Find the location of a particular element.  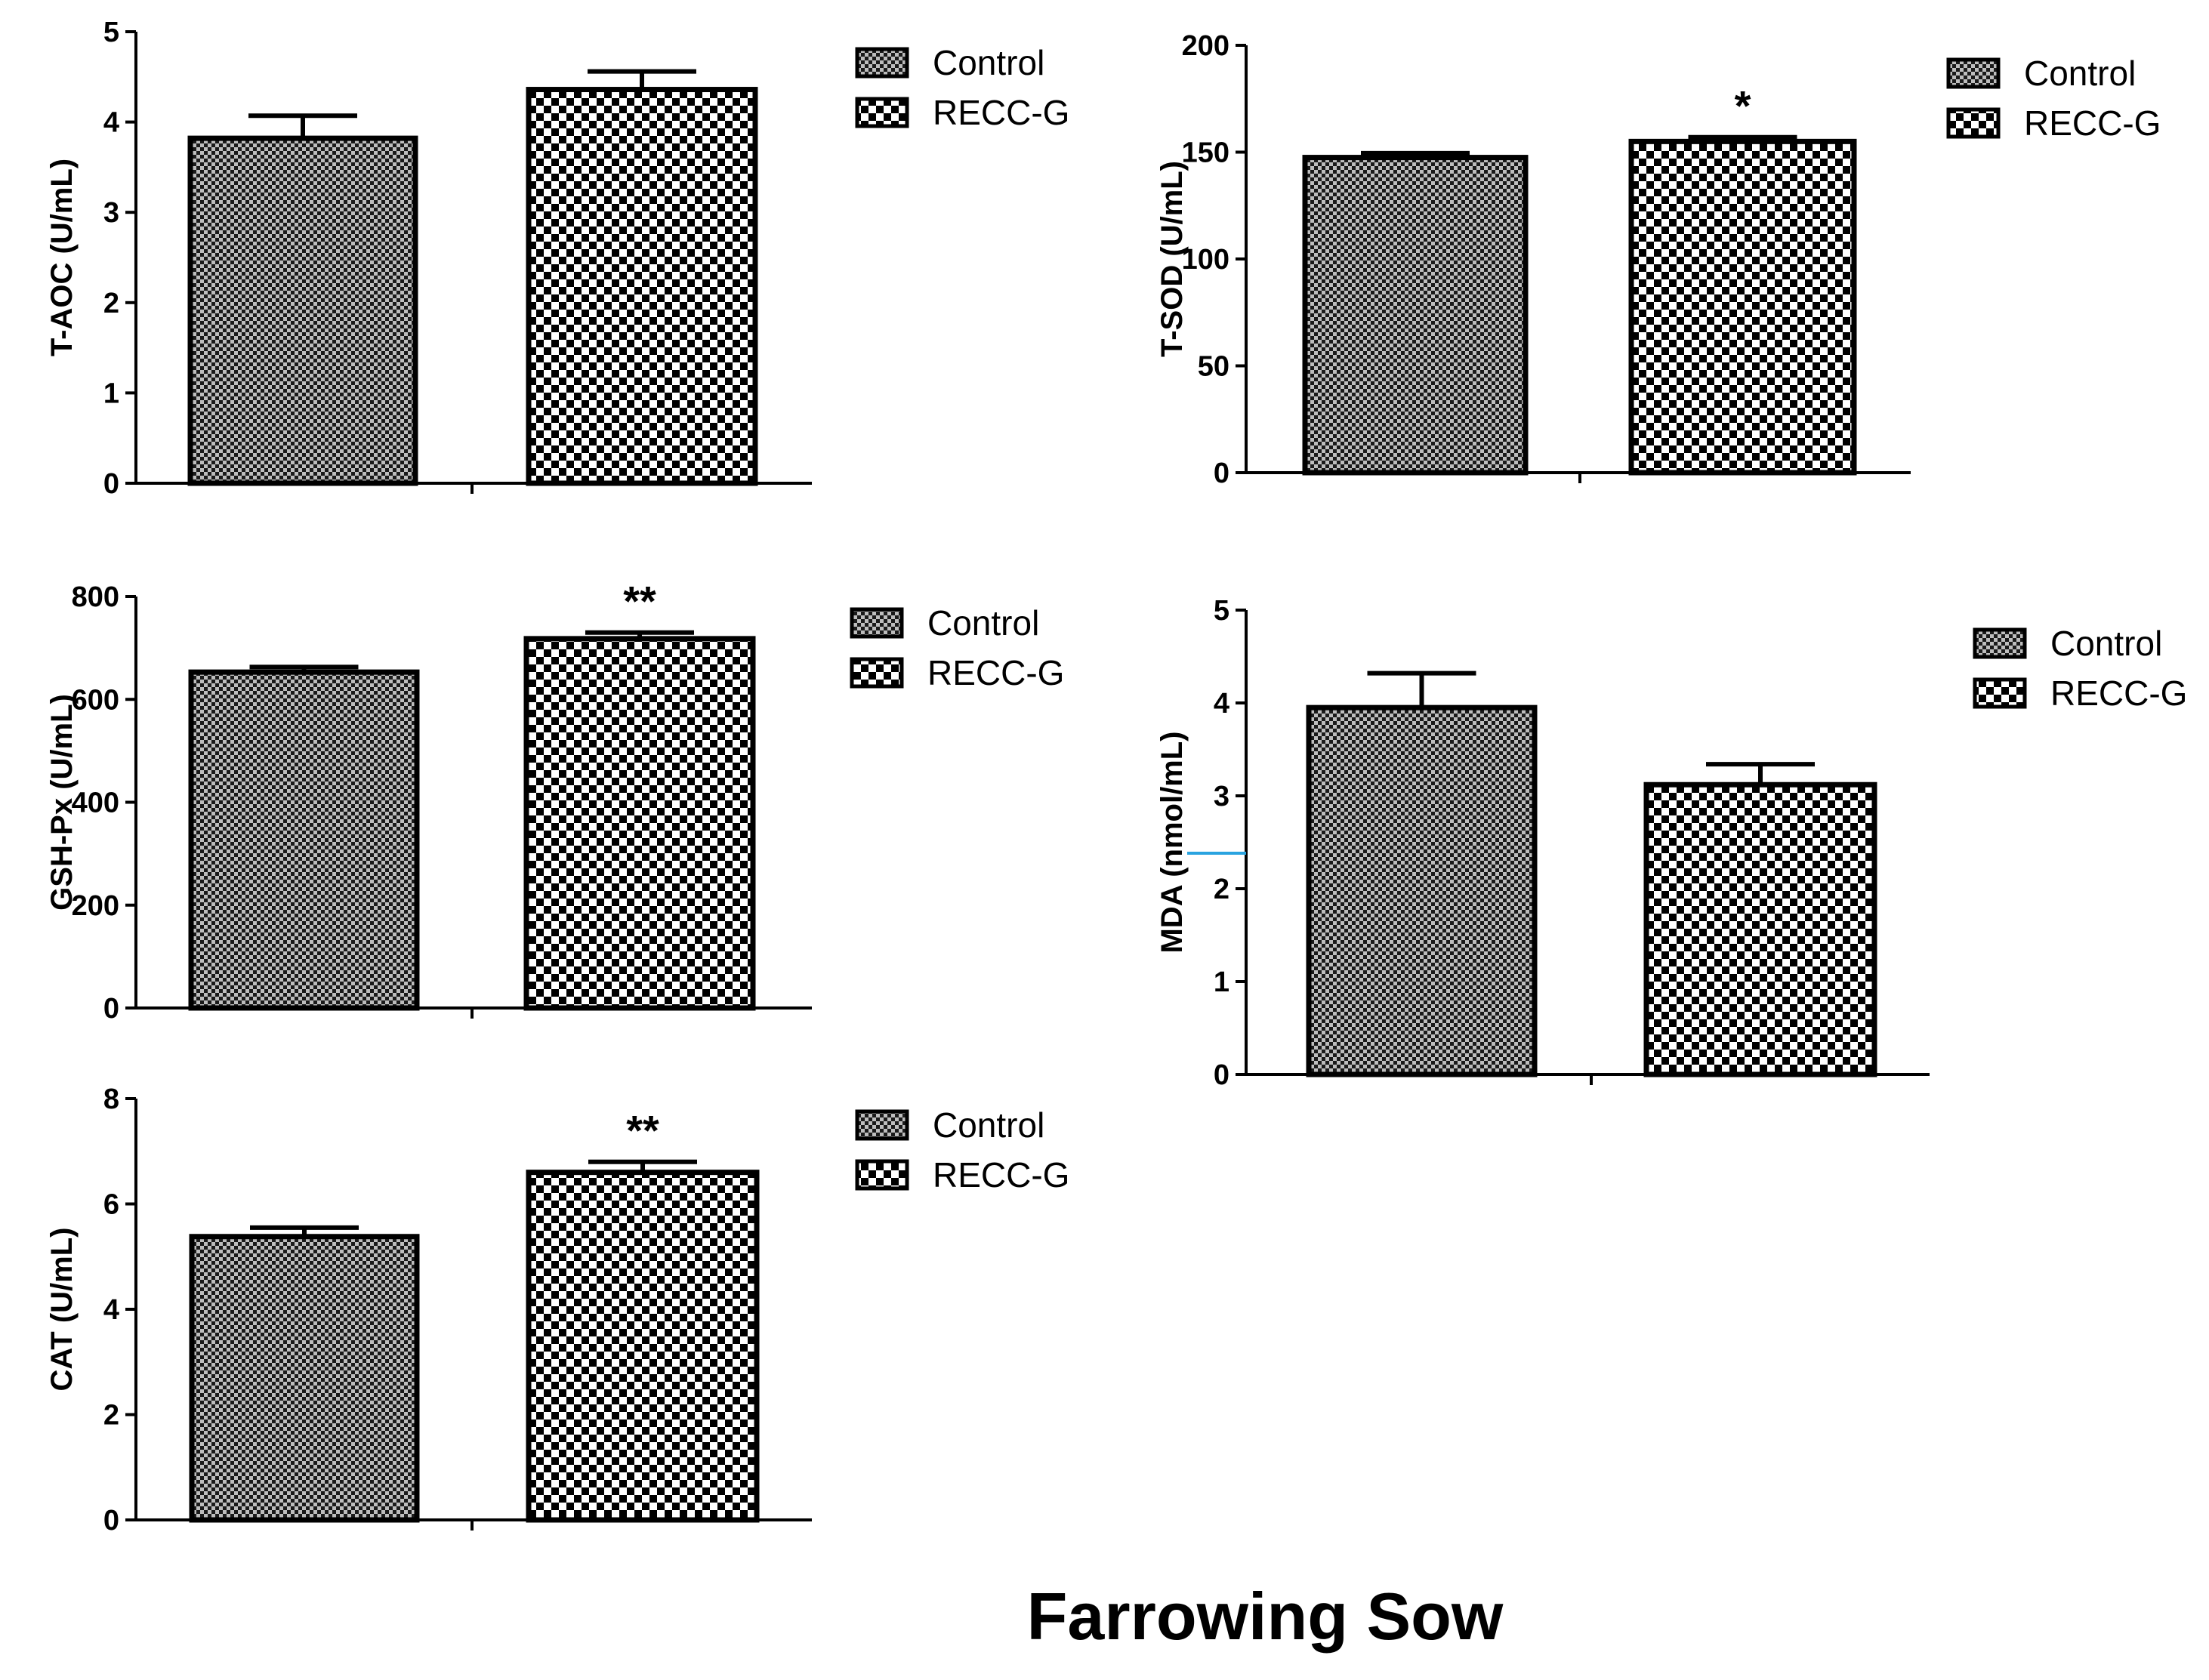

figure-title: Farrowing Sow is located at coordinates (1265, 1617).